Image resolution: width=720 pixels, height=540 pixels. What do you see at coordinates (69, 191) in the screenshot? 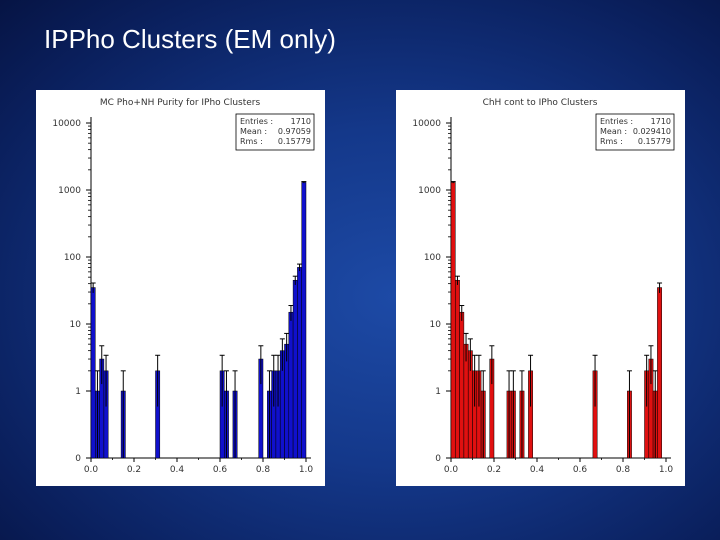
I see `purity-y-tick-label: 1000` at bounding box center [69, 191].